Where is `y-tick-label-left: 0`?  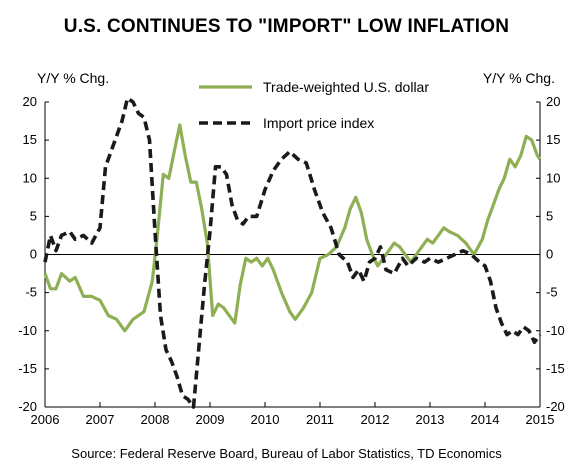 y-tick-label-left: 0 is located at coordinates (33, 254).